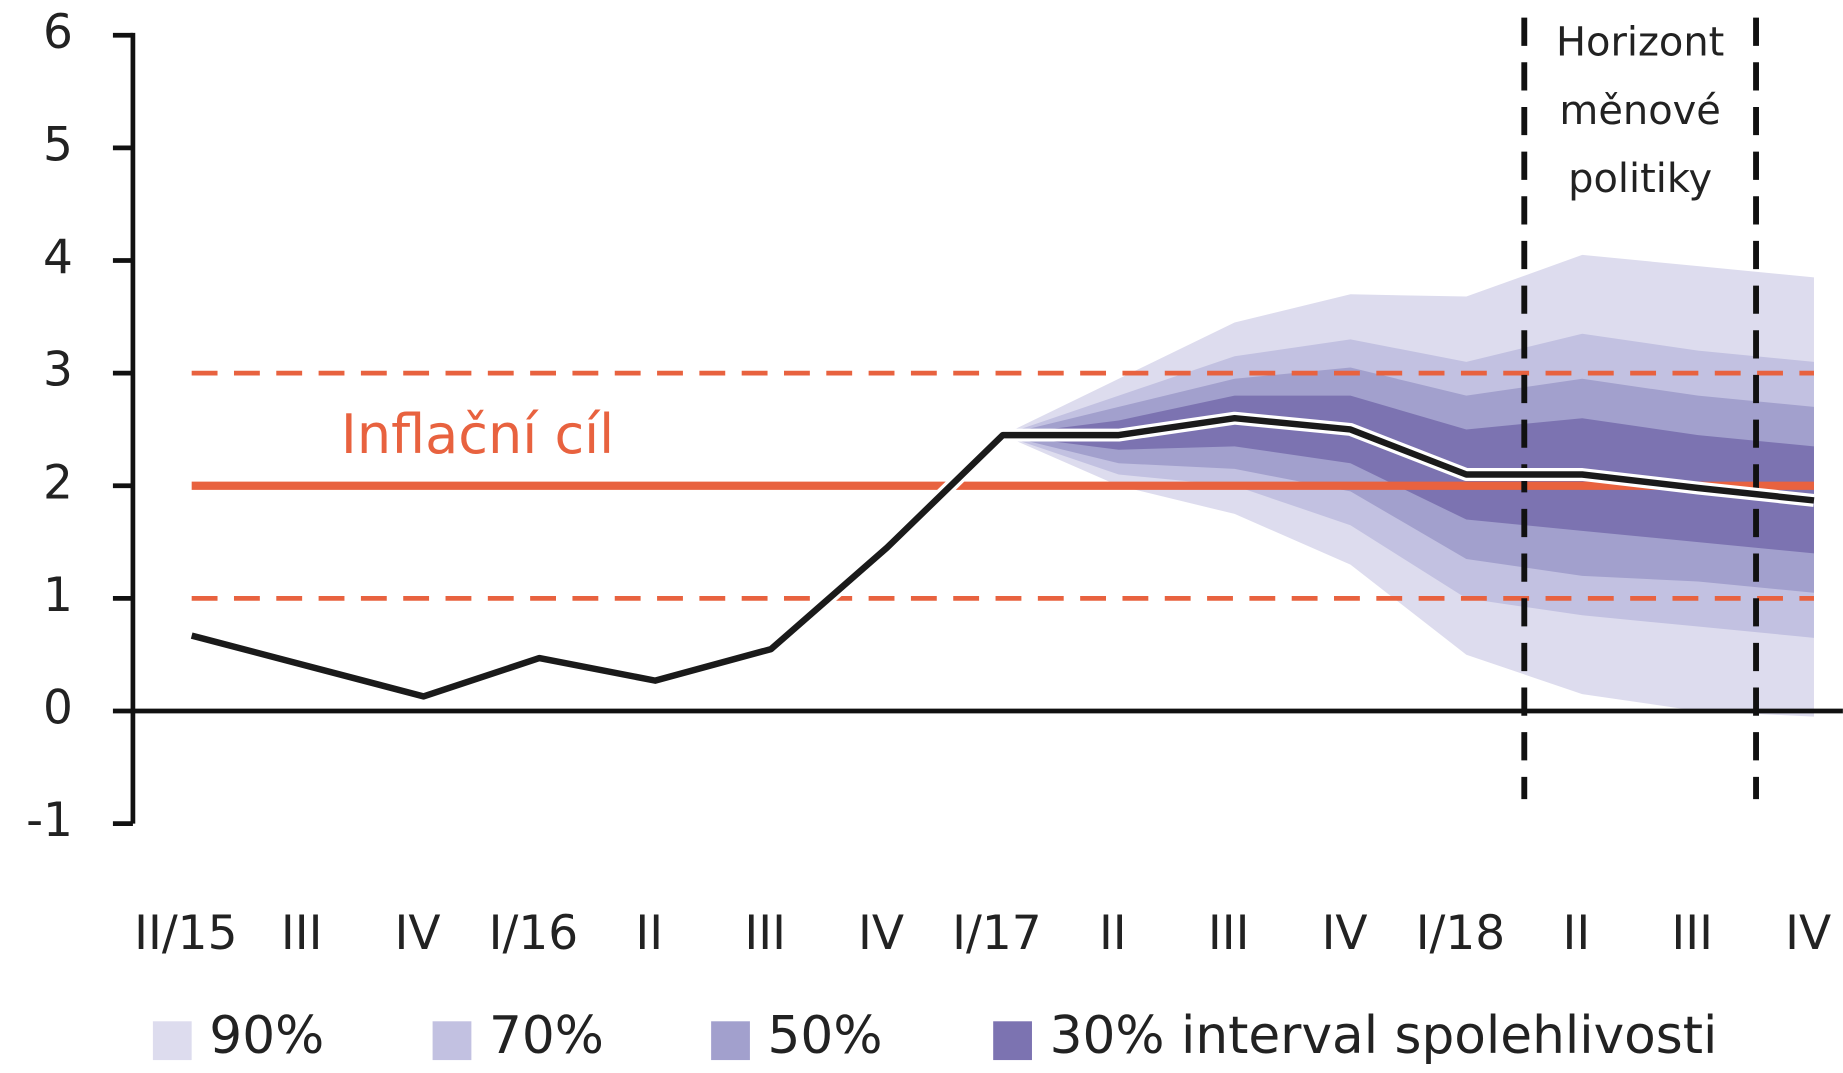 The height and width of the screenshot is (1073, 1843). Describe the element at coordinates (1107, 1036) in the screenshot. I see `legend-label: 30%` at that location.